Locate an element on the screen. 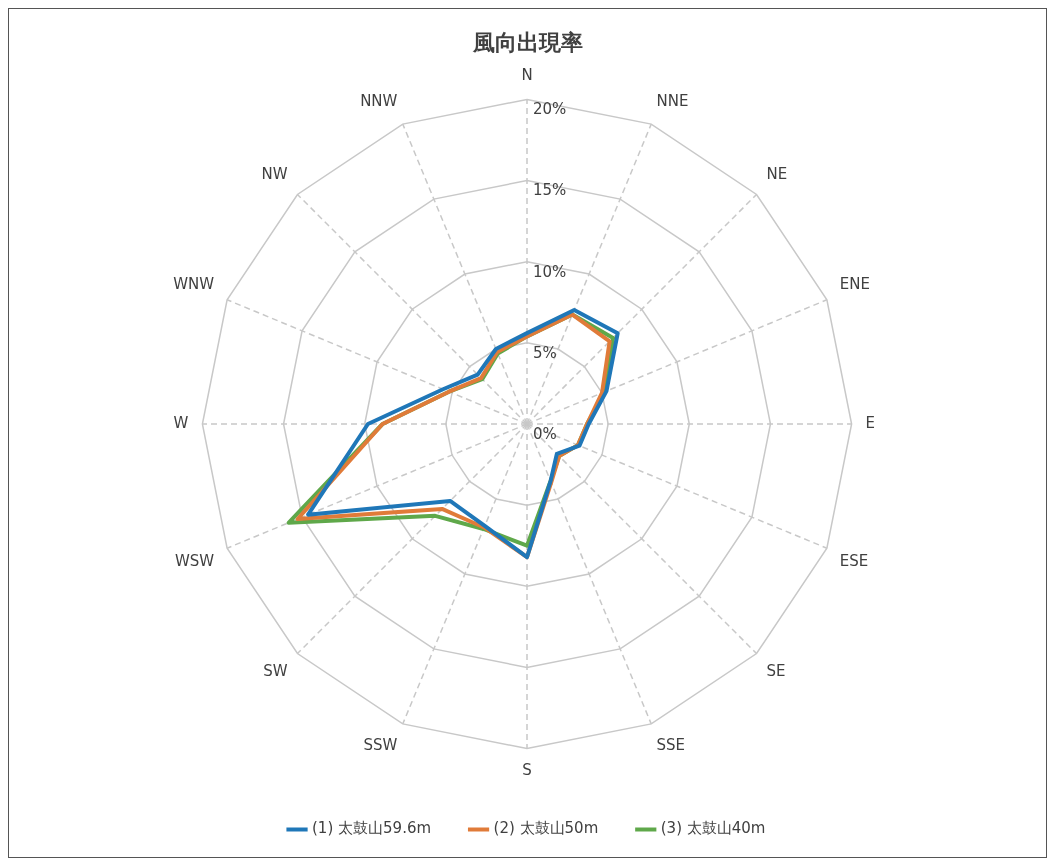 This screenshot has height=866, width=1055. legend-label: (2) 太鼓山50m is located at coordinates (546, 828).